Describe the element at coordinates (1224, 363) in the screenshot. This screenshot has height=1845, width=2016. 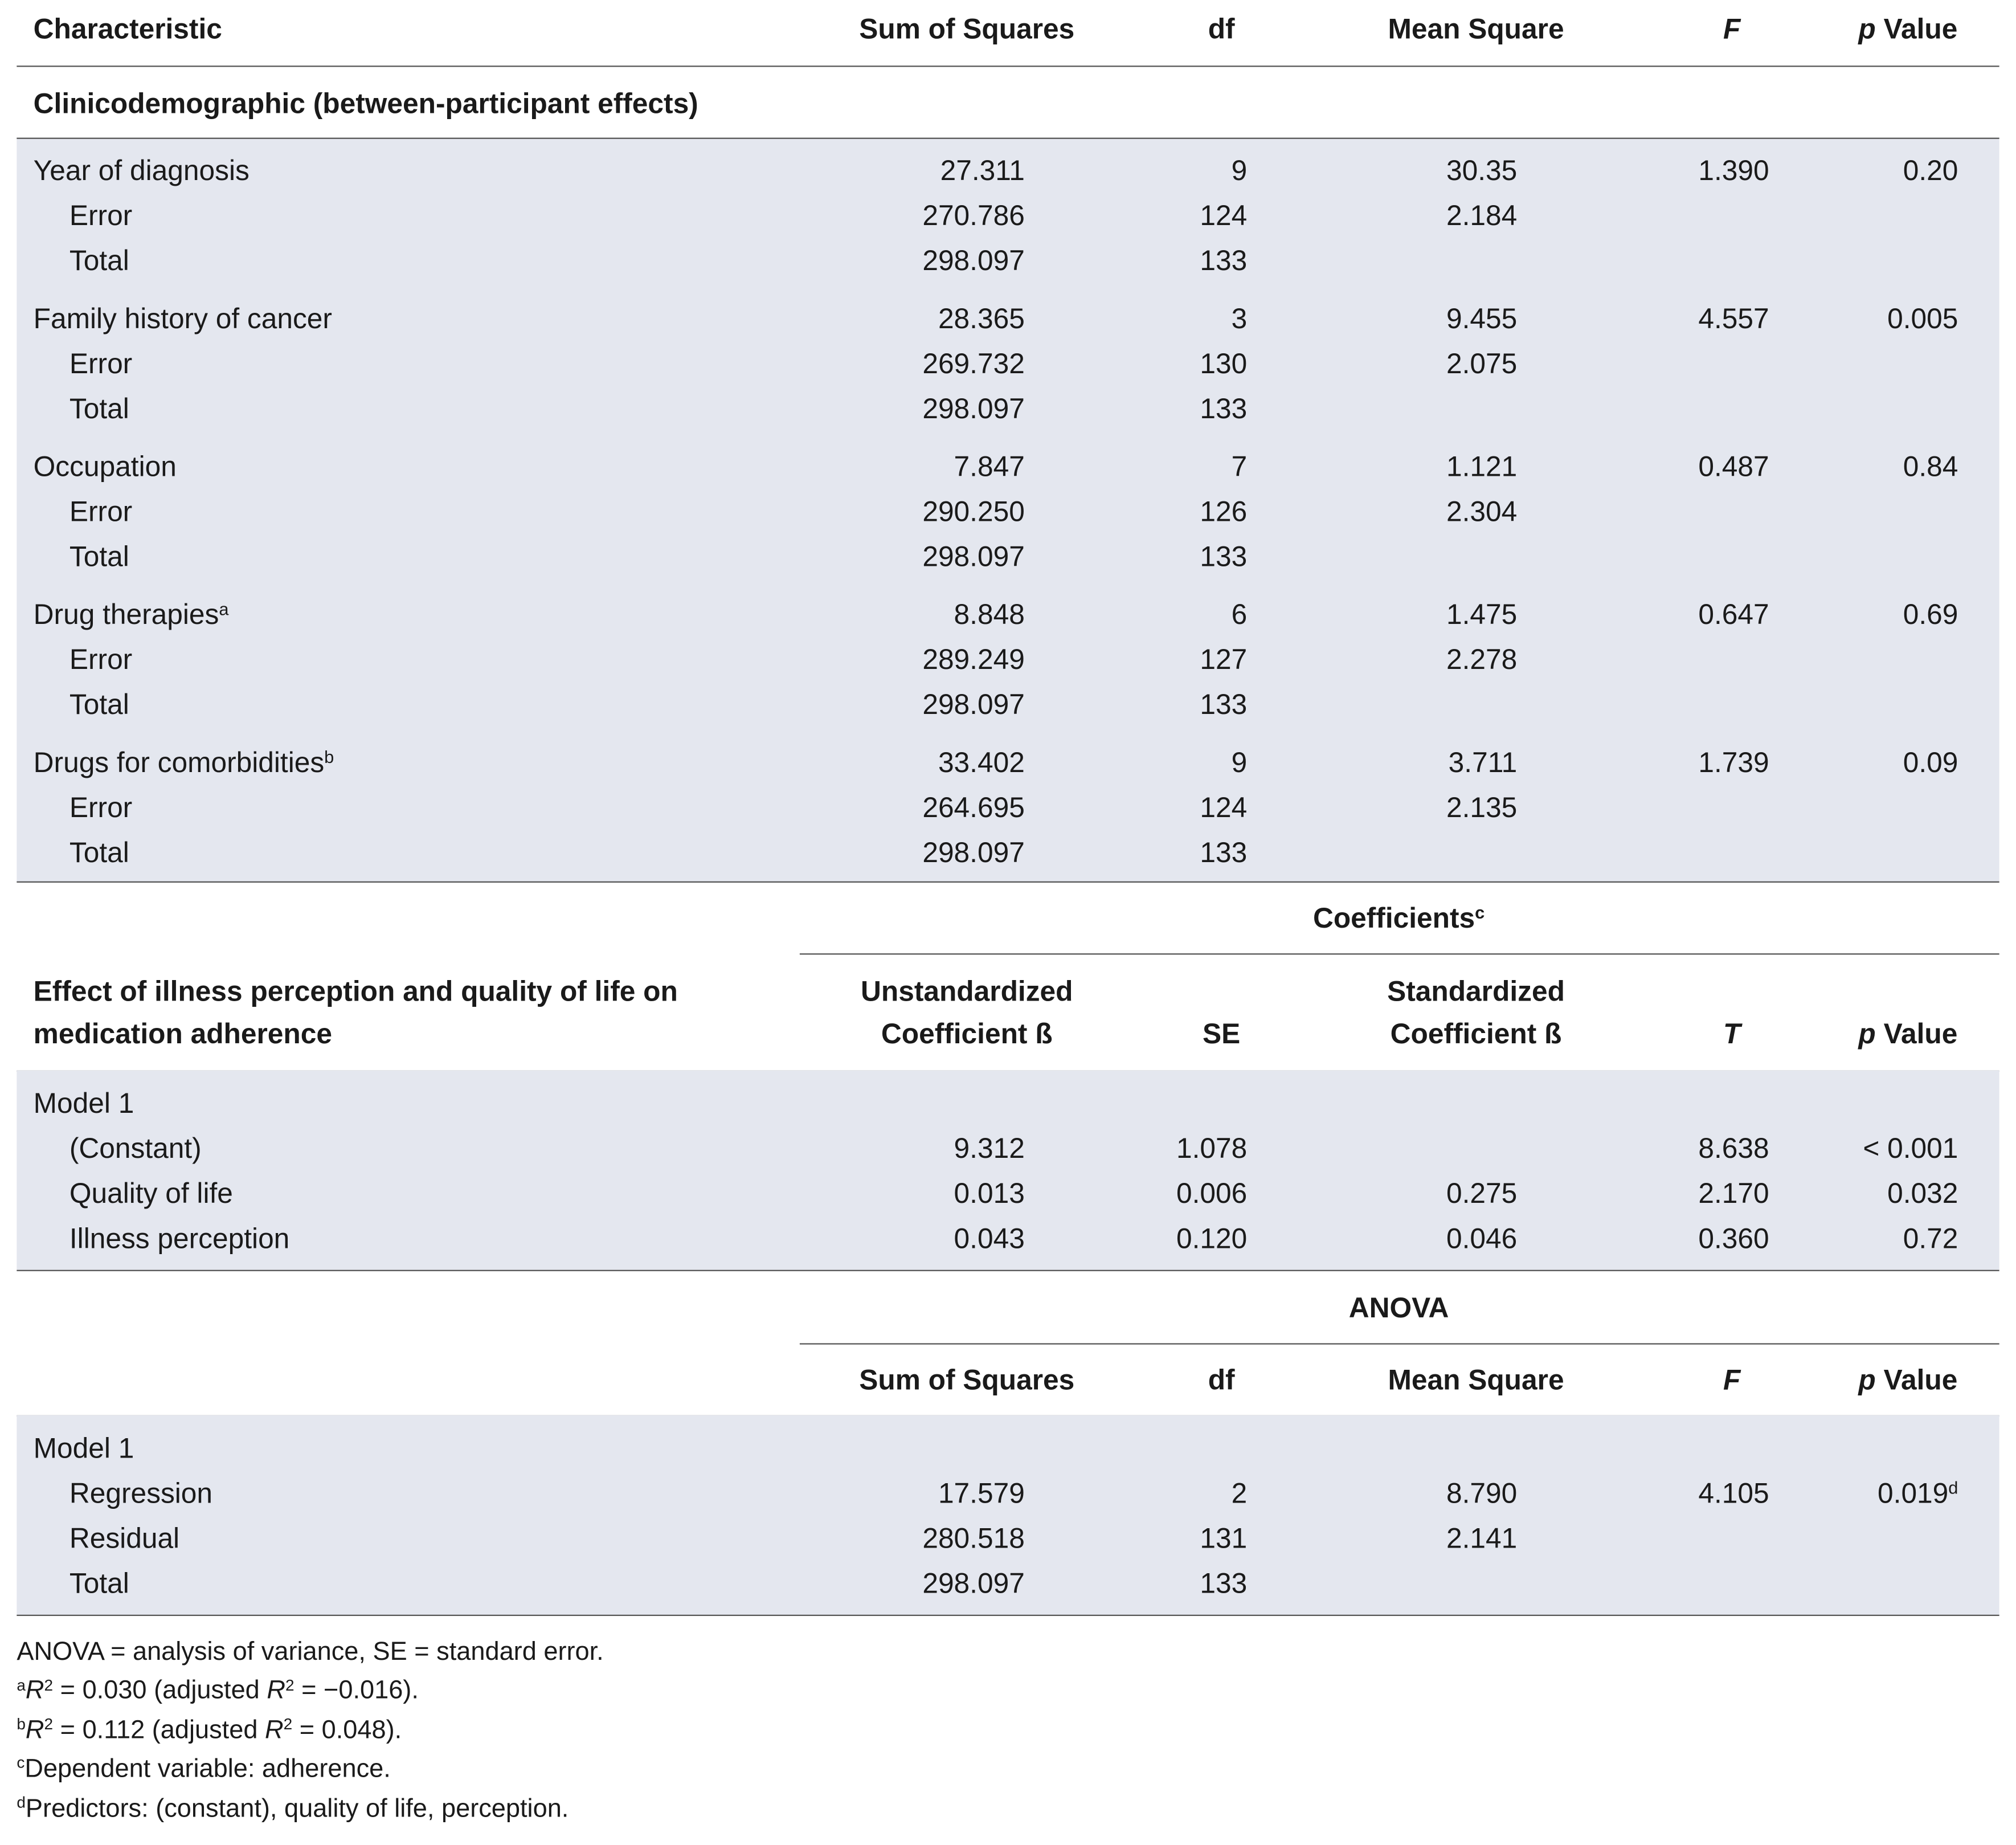
I see `table-cell: 130` at that location.